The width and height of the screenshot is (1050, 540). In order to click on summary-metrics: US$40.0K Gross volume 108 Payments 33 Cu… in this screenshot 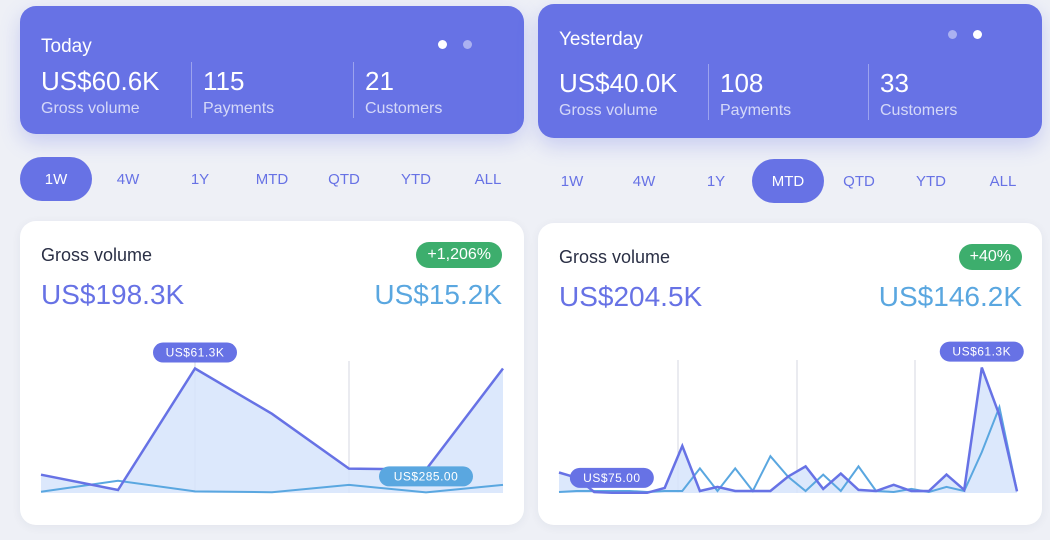, I will do `click(790, 92)`.